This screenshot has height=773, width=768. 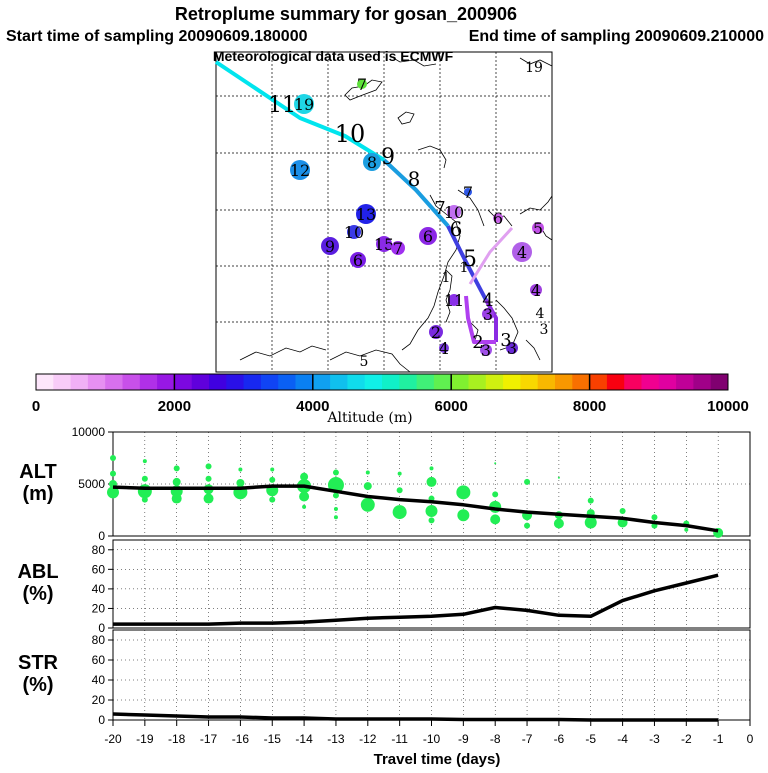 I want to click on x-tick-label: -6, so click(x=559, y=739).